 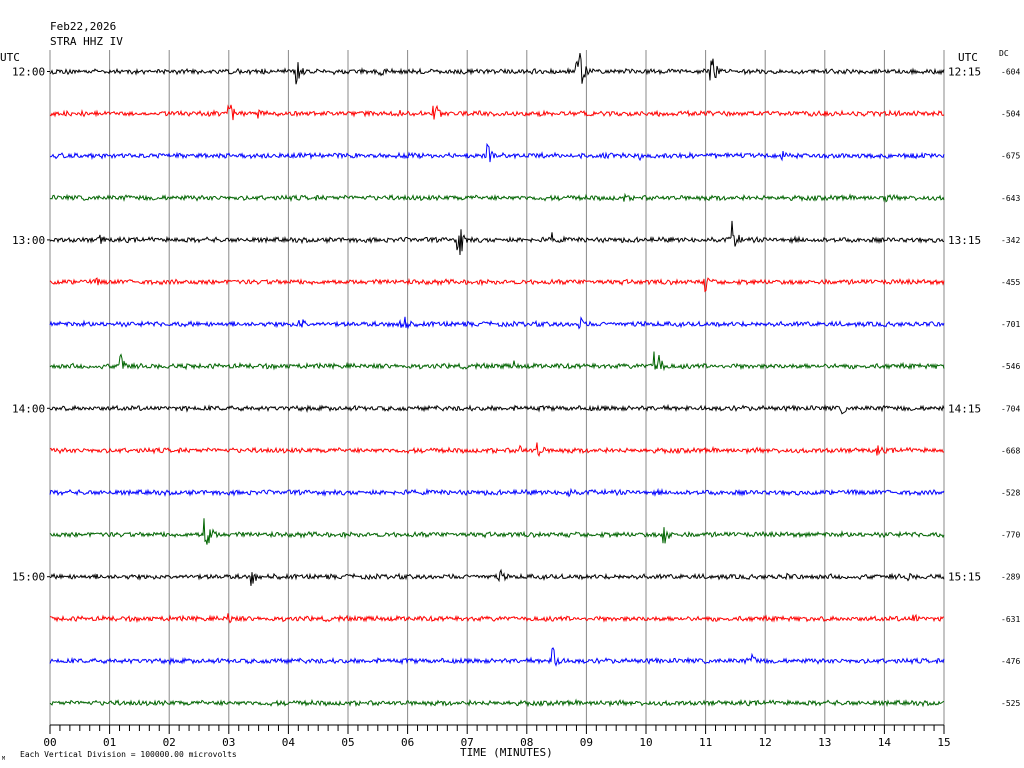 I want to click on dc-label: DC, so click(x=1004, y=53).